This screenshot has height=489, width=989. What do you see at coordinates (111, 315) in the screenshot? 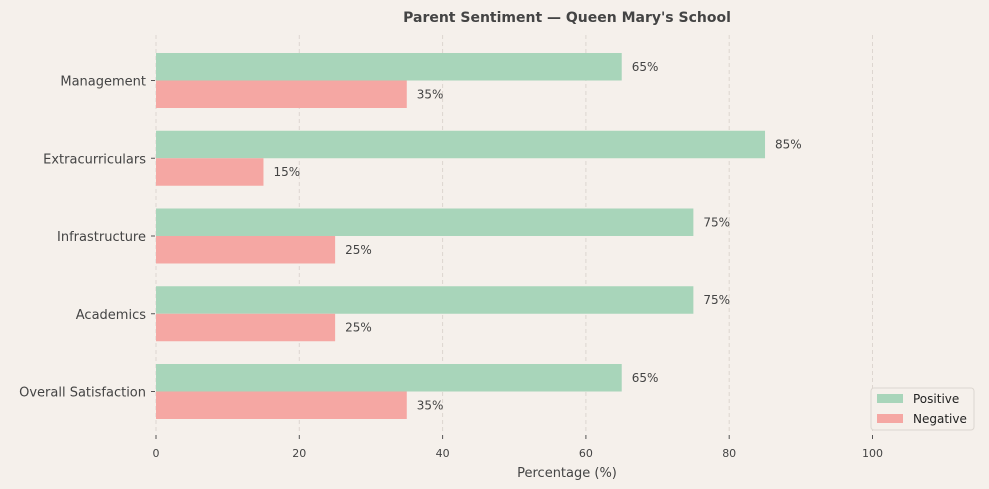
I see `y-tick-label: Academics` at bounding box center [111, 315].